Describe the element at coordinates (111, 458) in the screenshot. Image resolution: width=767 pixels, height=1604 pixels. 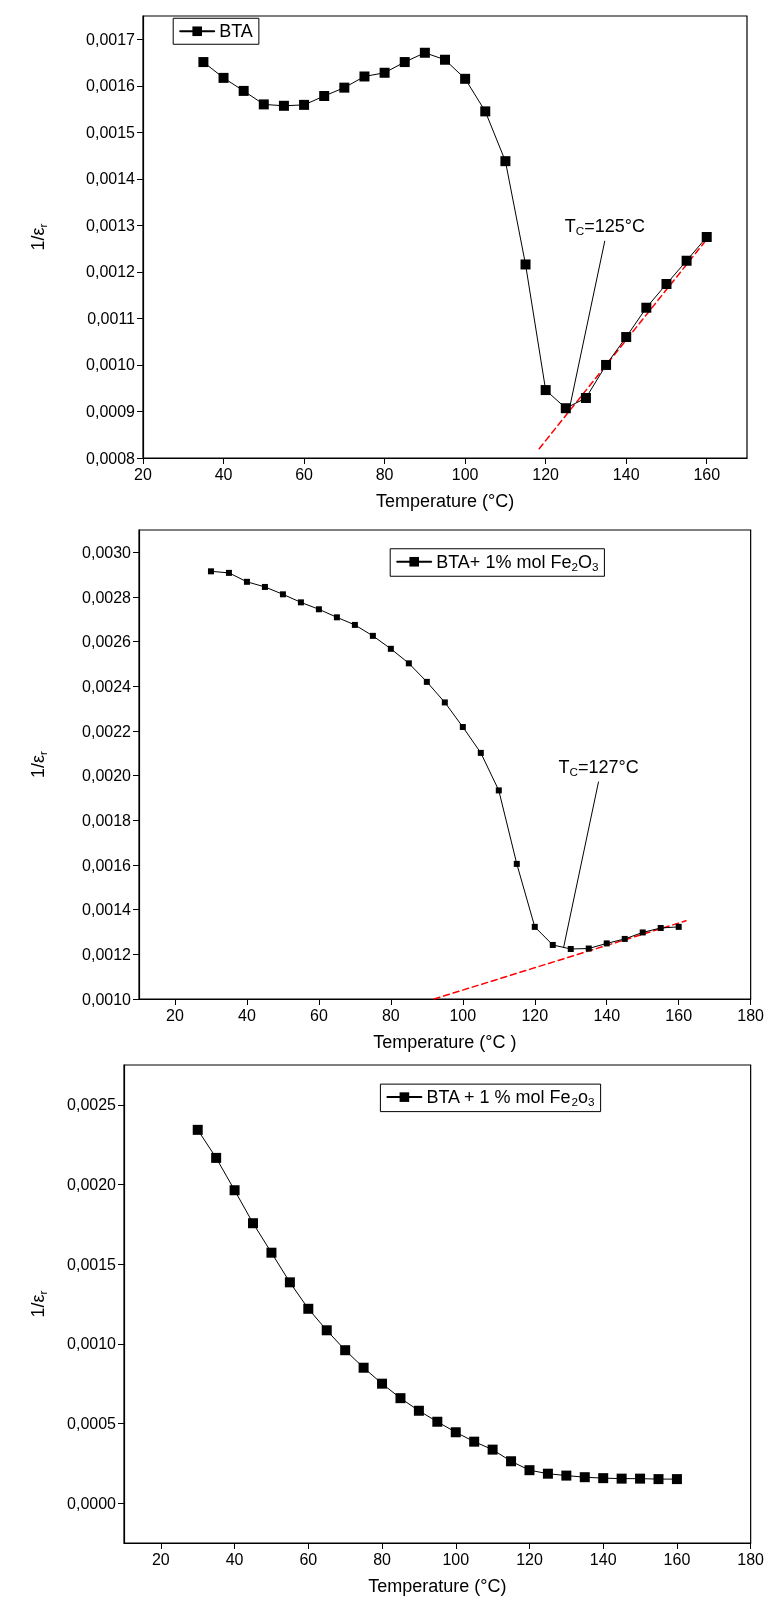
I see `y-tick-label: 0,0008` at that location.